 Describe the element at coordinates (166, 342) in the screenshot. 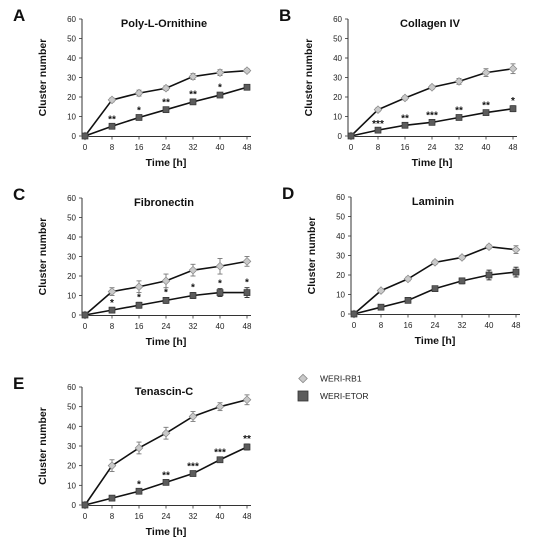

I see `x-axis-label: Time [h]` at that location.